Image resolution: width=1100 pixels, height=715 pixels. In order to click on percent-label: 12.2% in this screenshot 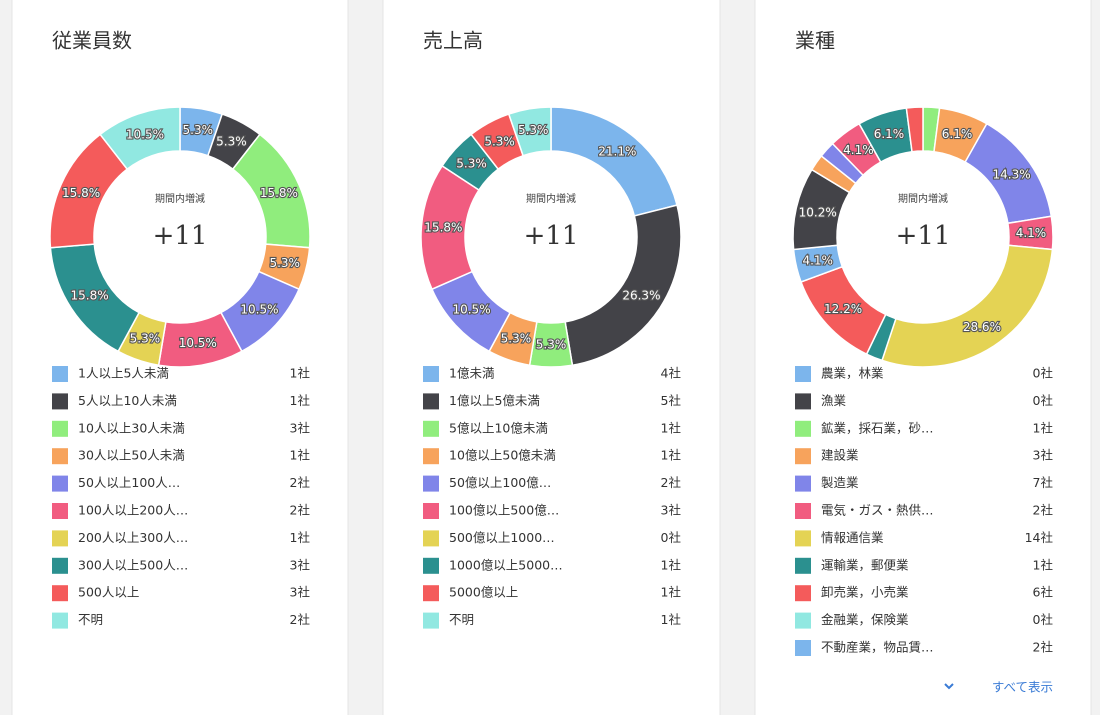, I will do `click(843, 309)`.